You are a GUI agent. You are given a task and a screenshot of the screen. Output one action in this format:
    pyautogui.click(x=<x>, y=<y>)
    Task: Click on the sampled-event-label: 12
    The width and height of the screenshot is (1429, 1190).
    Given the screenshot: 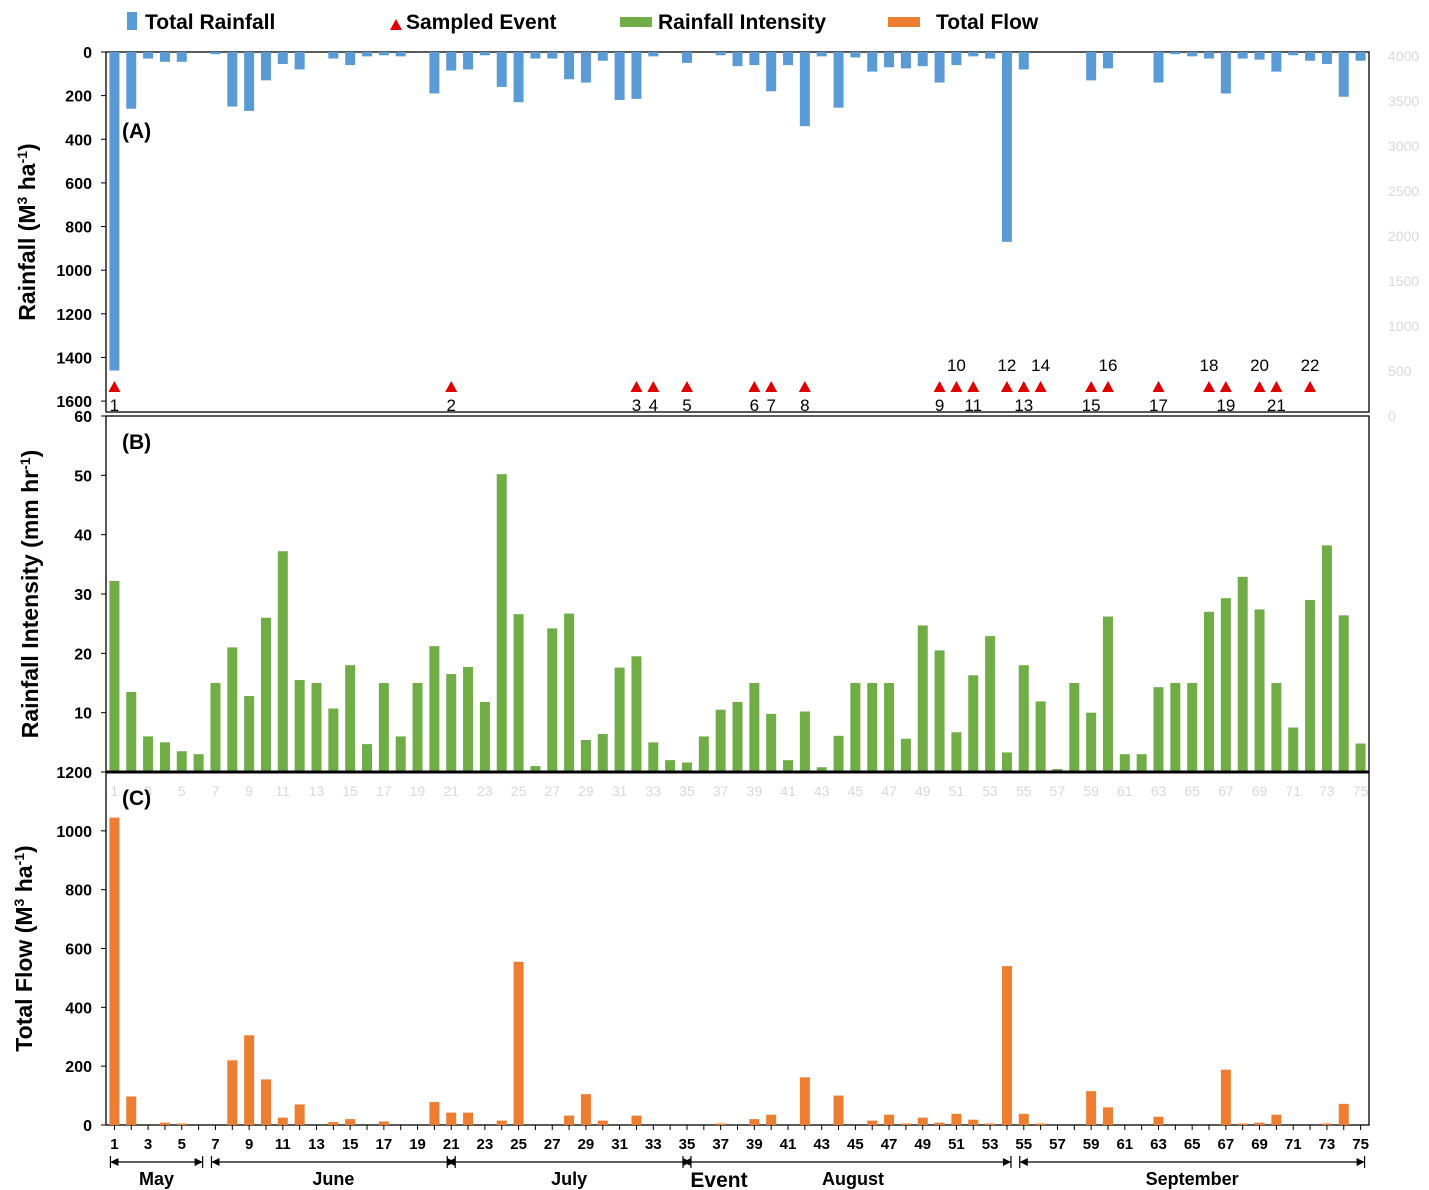 What is the action you would take?
    pyautogui.click(x=1006, y=365)
    